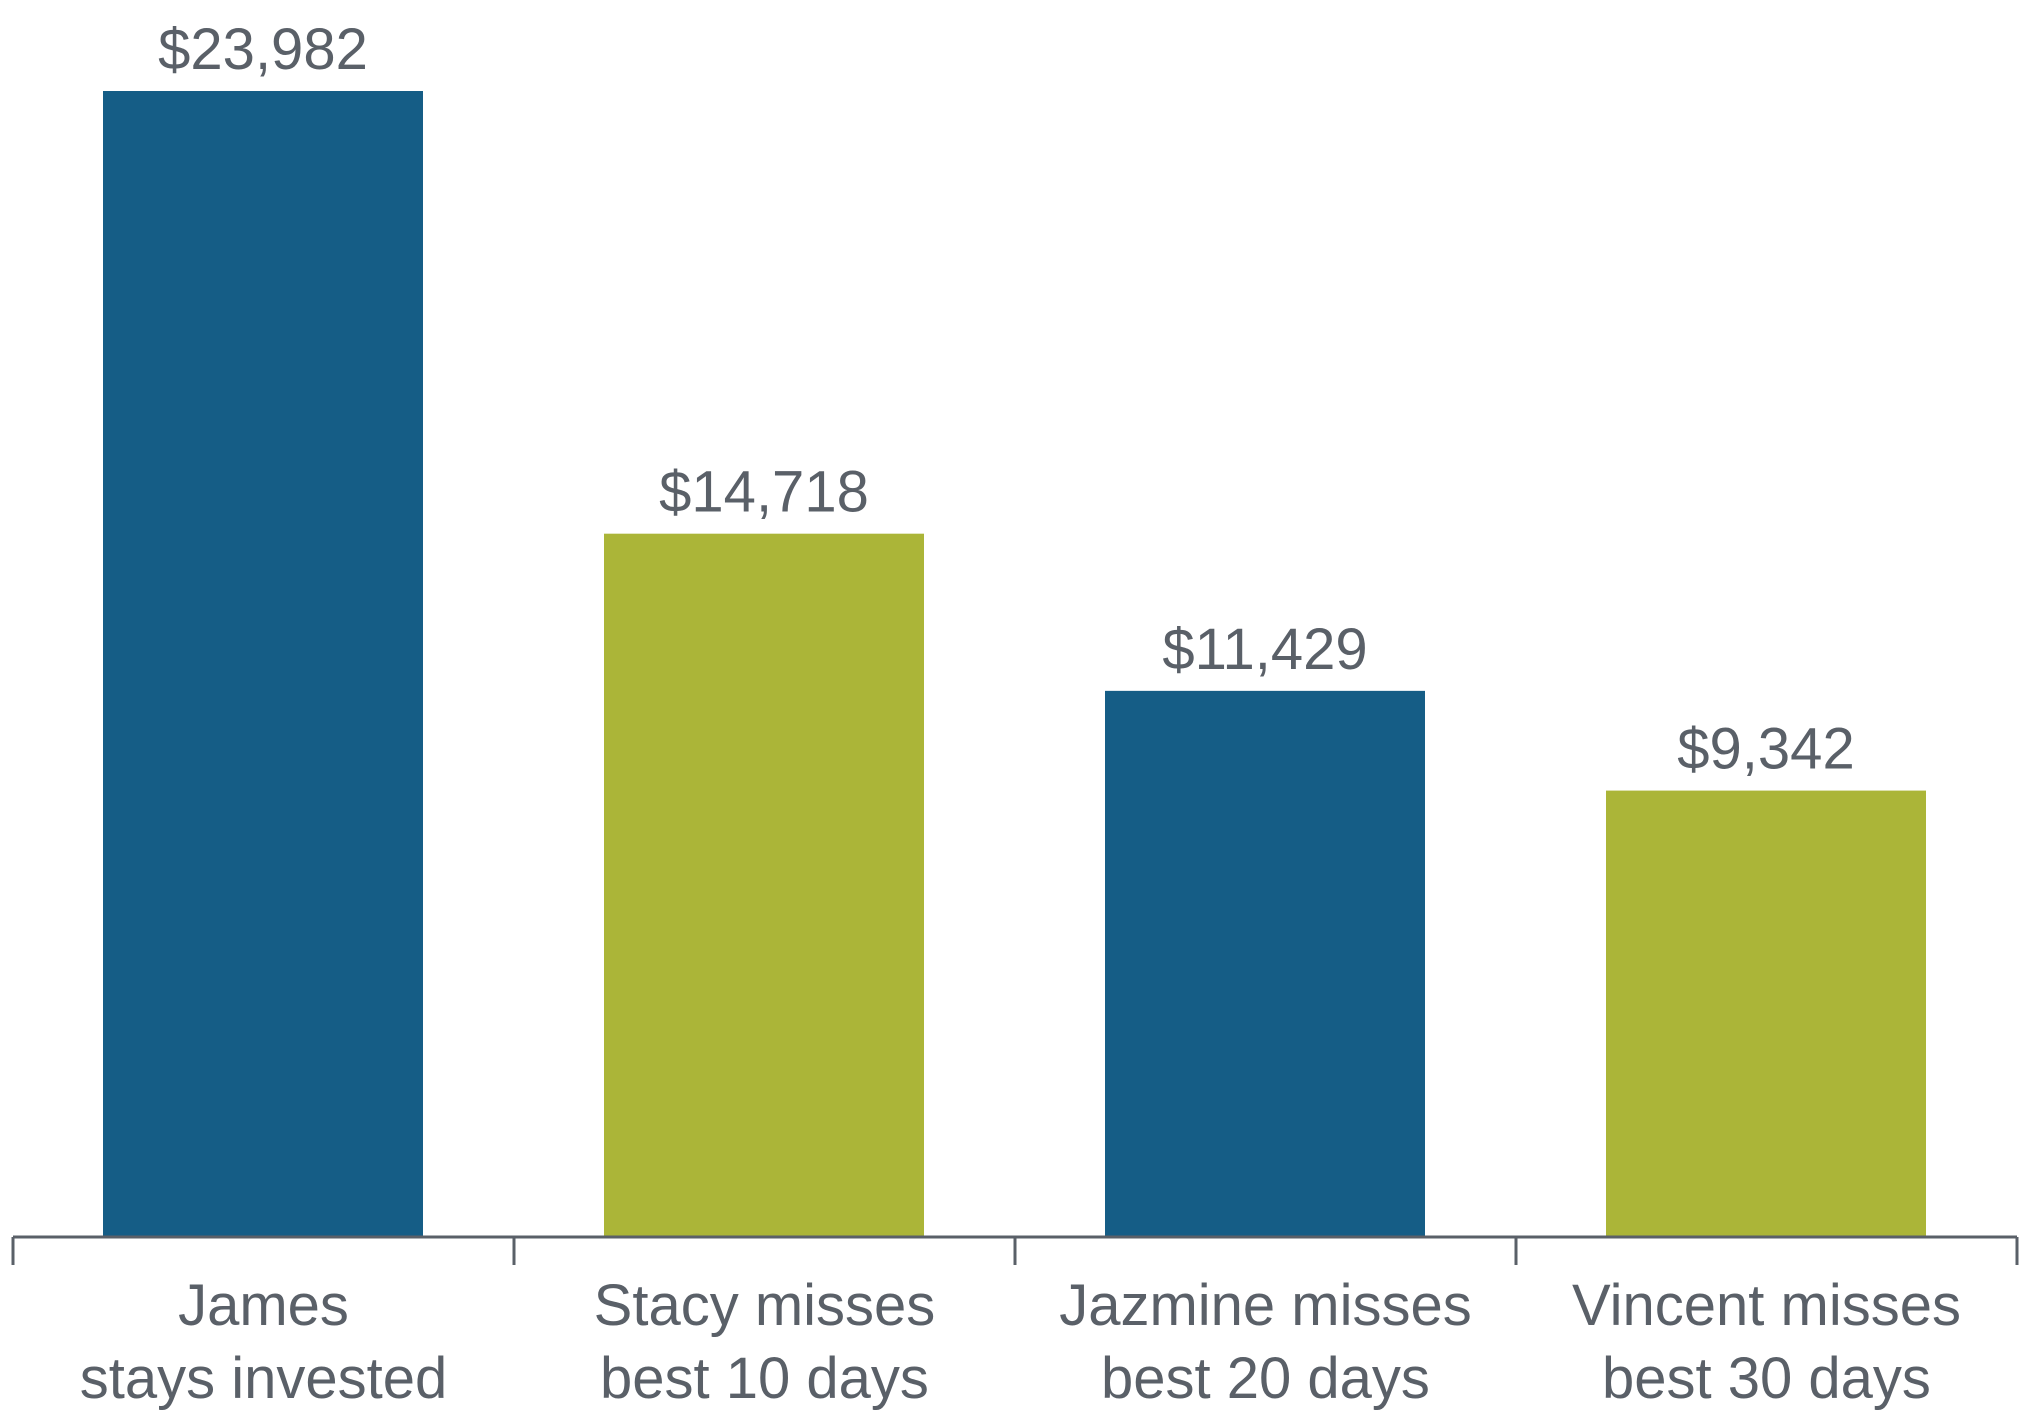 Image resolution: width=2021 pixels, height=1414 pixels. Describe the element at coordinates (264, 1378) in the screenshot. I see `category-label-1-line-2: stays invested` at that location.